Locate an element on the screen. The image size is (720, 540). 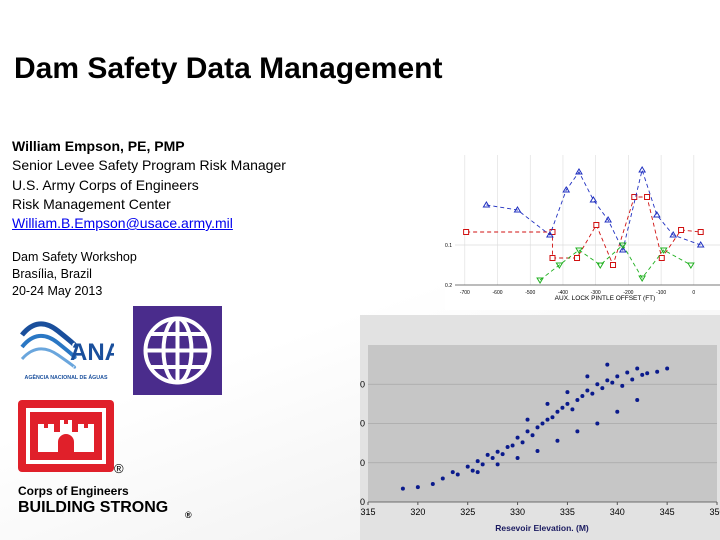
author-line: U.S. Army Corps of Engineers is located at coordinates (105, 185).